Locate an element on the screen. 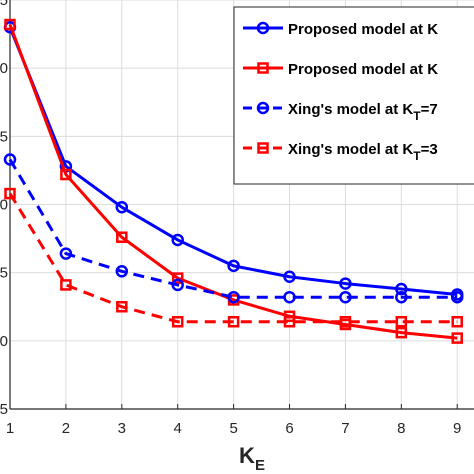  legend-label-1: Proposed model at K is located at coordinates (363, 29).